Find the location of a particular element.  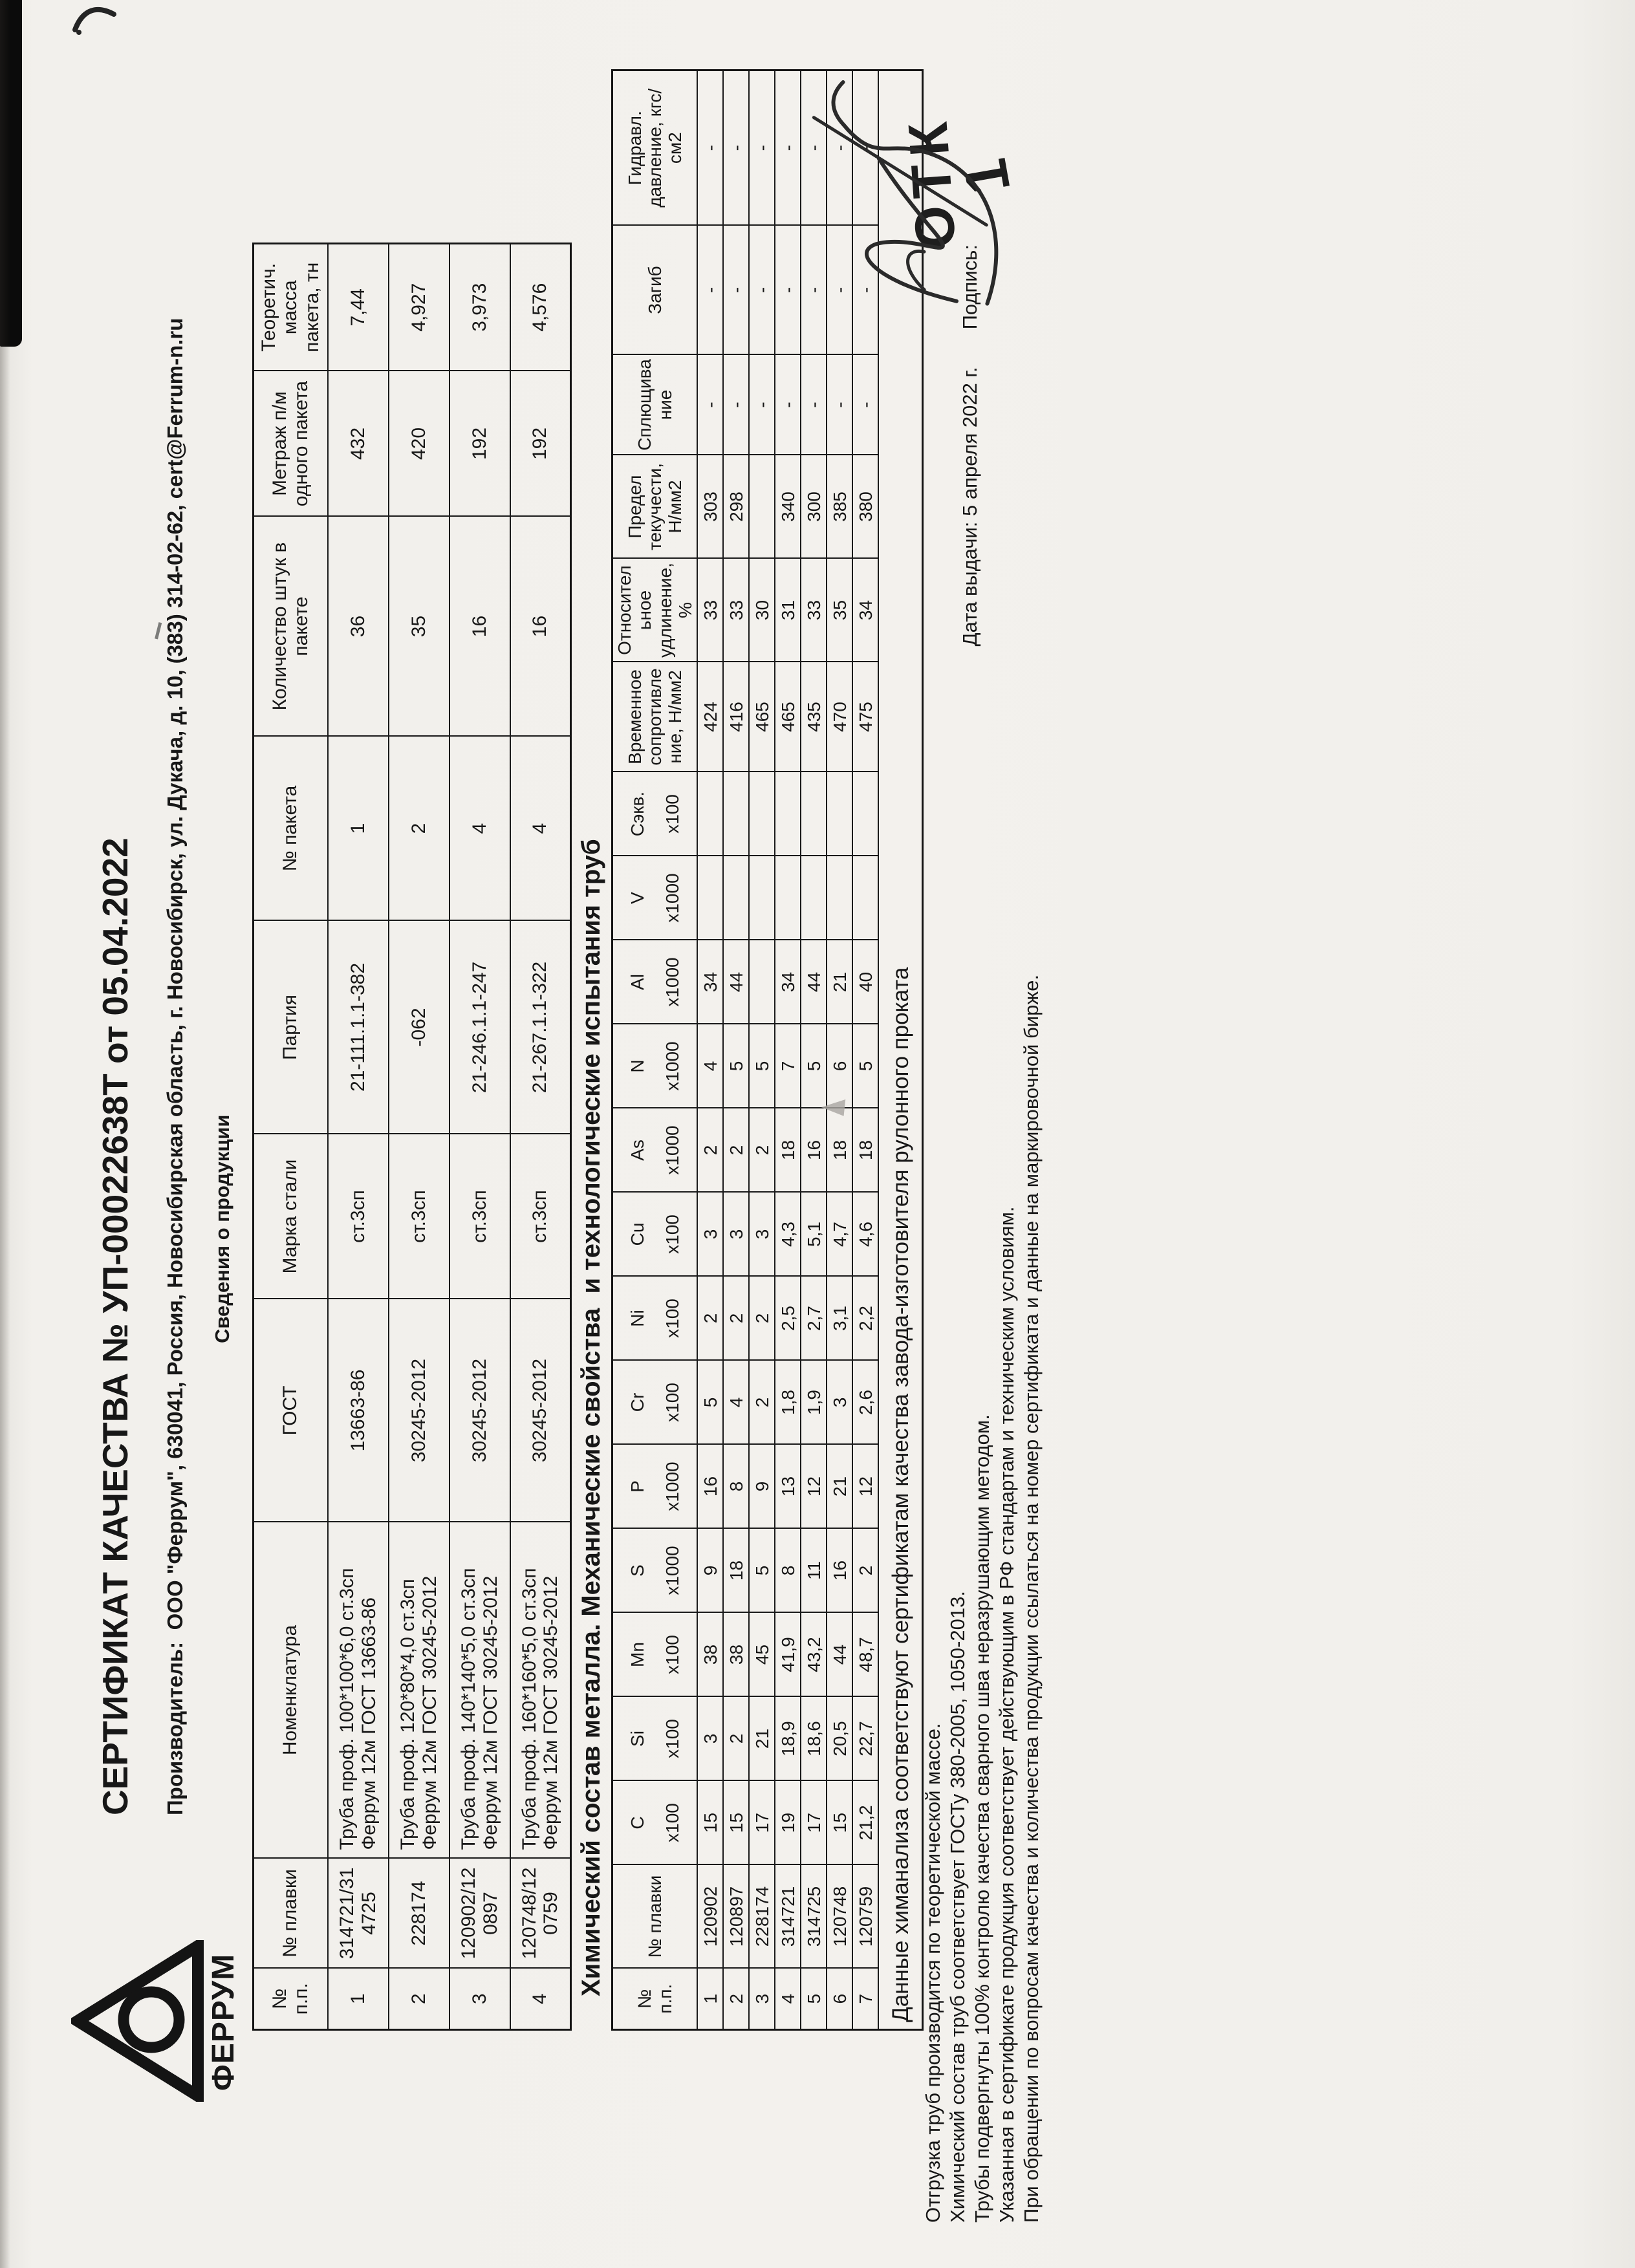

cell: 4,3 is located at coordinates (788, 1234).